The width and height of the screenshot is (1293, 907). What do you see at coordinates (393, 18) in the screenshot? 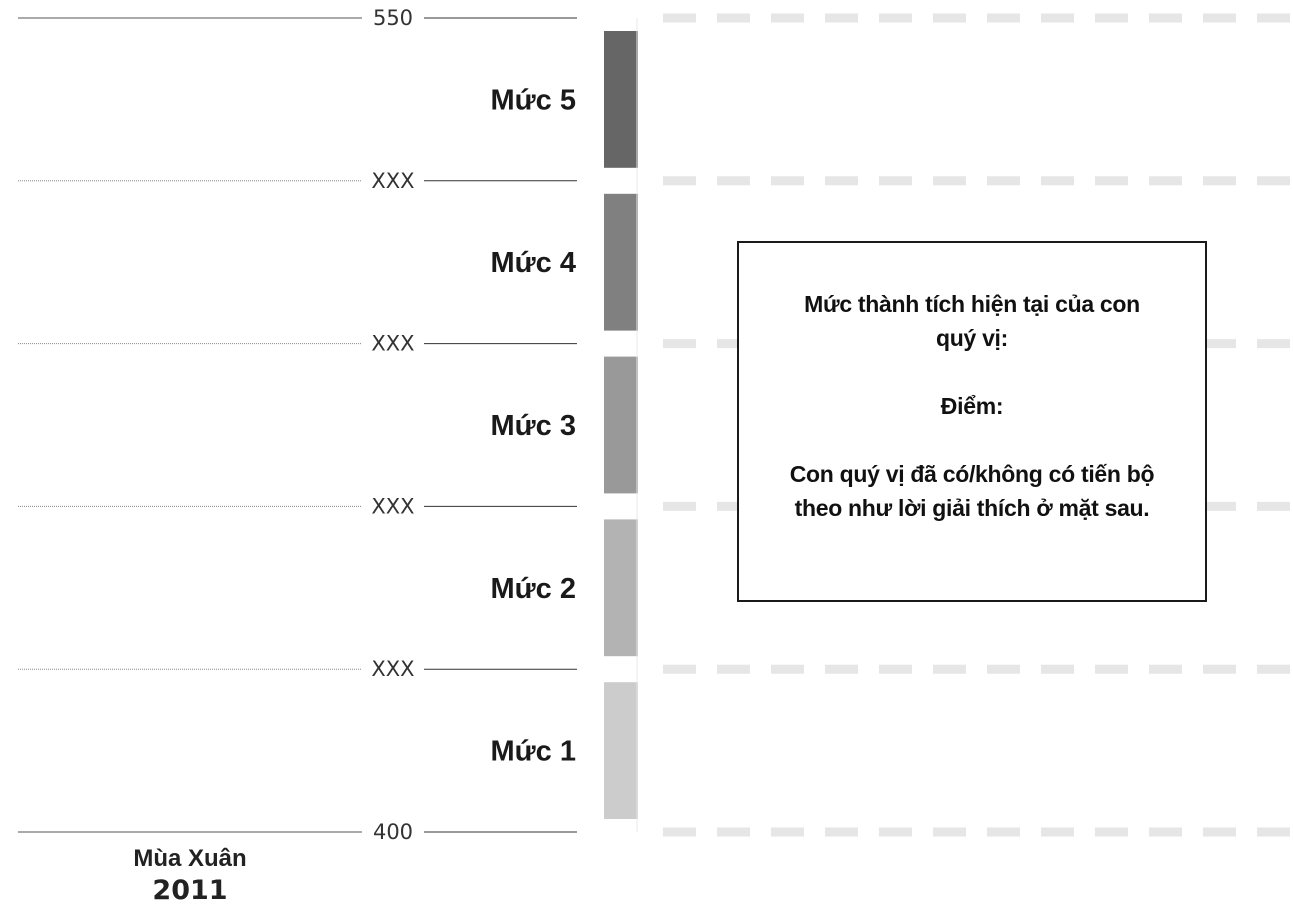
I see `scale-tick-label: 550` at bounding box center [393, 18].